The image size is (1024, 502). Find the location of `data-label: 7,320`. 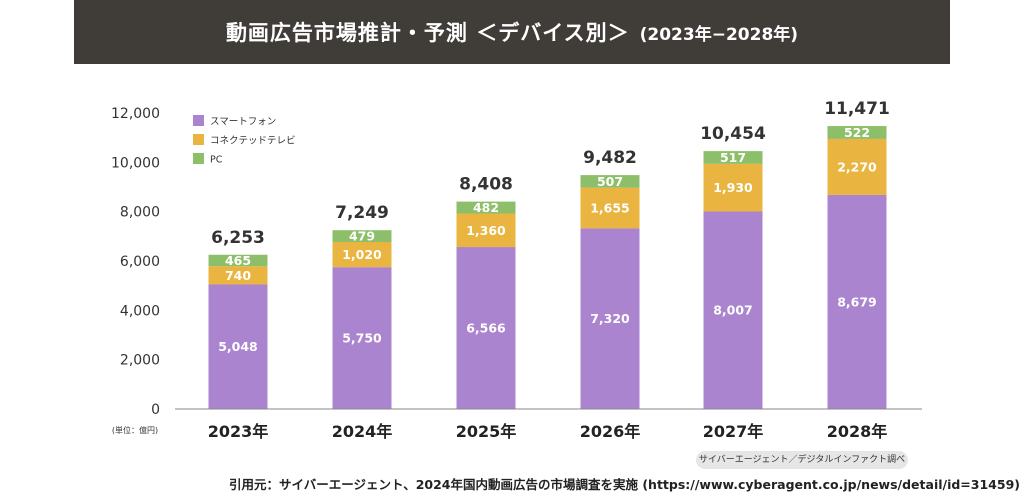

data-label: 7,320 is located at coordinates (610, 318).